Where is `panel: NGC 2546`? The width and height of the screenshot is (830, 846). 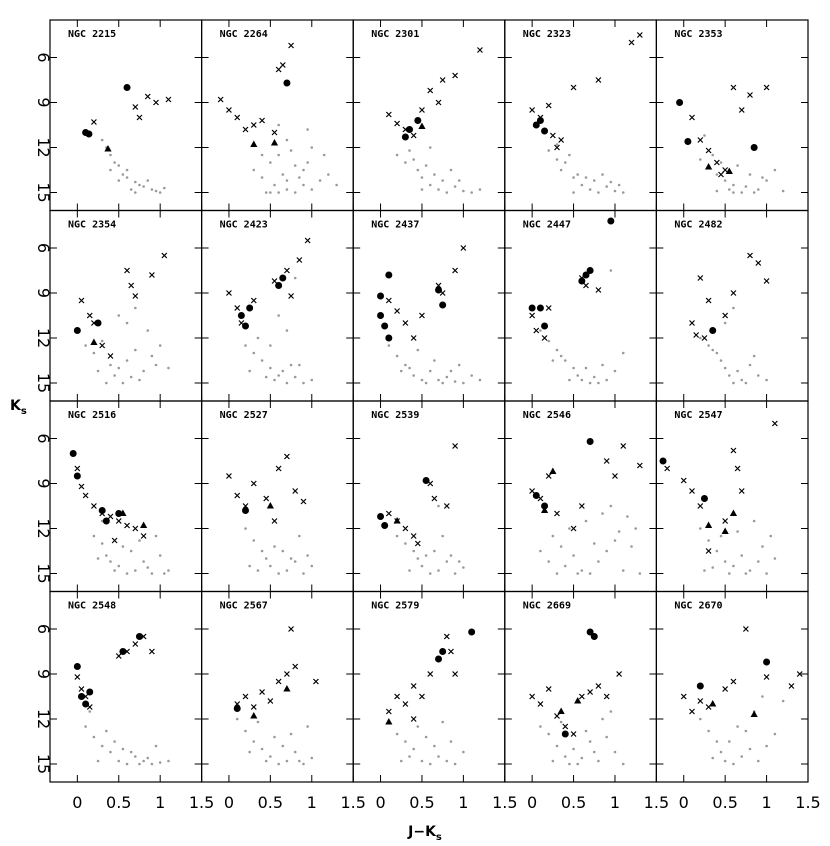 panel: NGC 2546 is located at coordinates (580, 496).